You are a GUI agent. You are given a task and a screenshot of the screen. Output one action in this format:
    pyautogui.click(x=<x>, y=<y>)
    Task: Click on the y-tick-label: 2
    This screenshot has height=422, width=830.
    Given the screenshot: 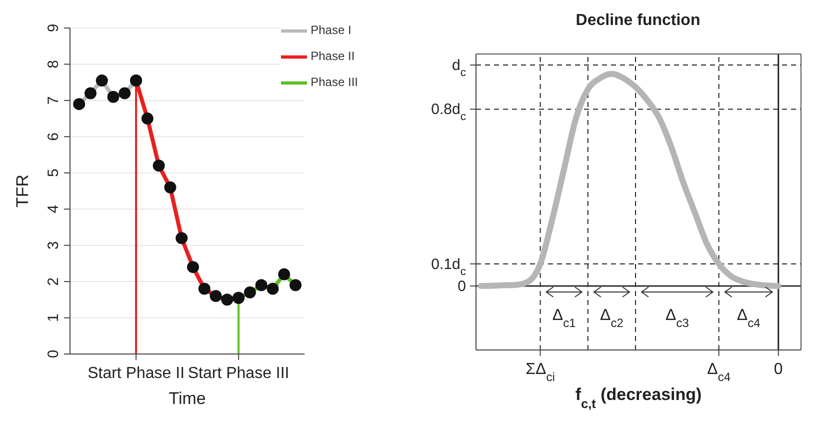 What is the action you would take?
    pyautogui.click(x=53, y=281)
    